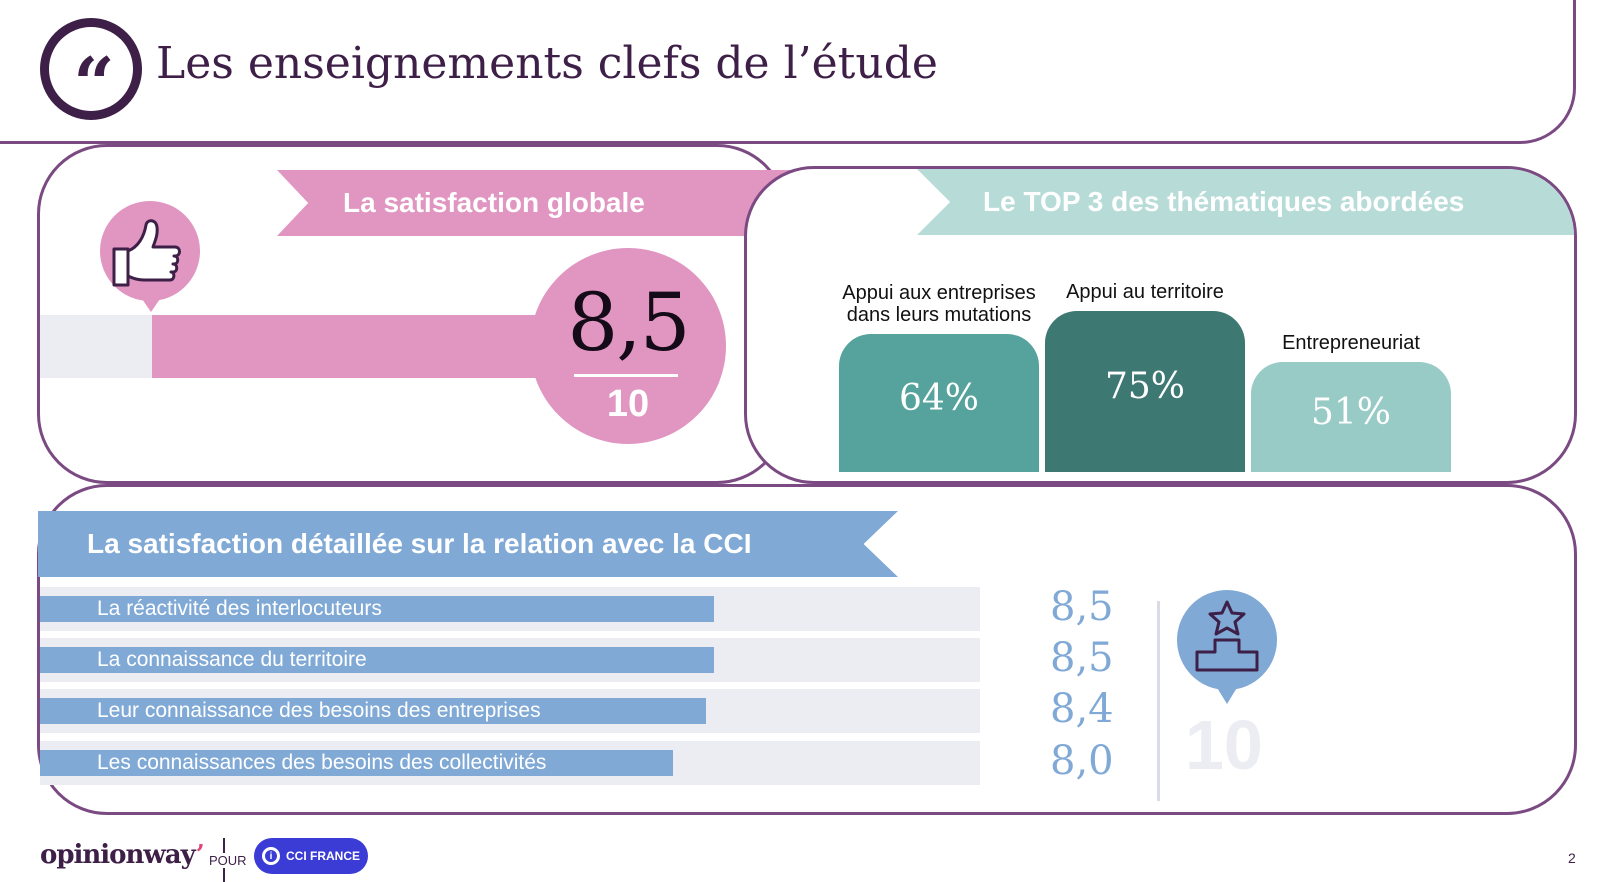 The image size is (1600, 882). Describe the element at coordinates (1082, 709) in the screenshot. I see `row-score: 8,4` at that location.